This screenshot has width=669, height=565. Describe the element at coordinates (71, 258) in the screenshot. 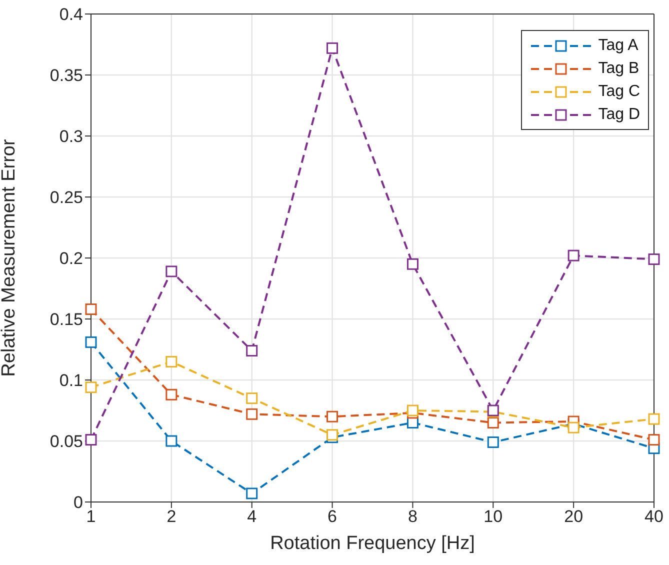

I see `y-tick-label: 0.2` at that location.